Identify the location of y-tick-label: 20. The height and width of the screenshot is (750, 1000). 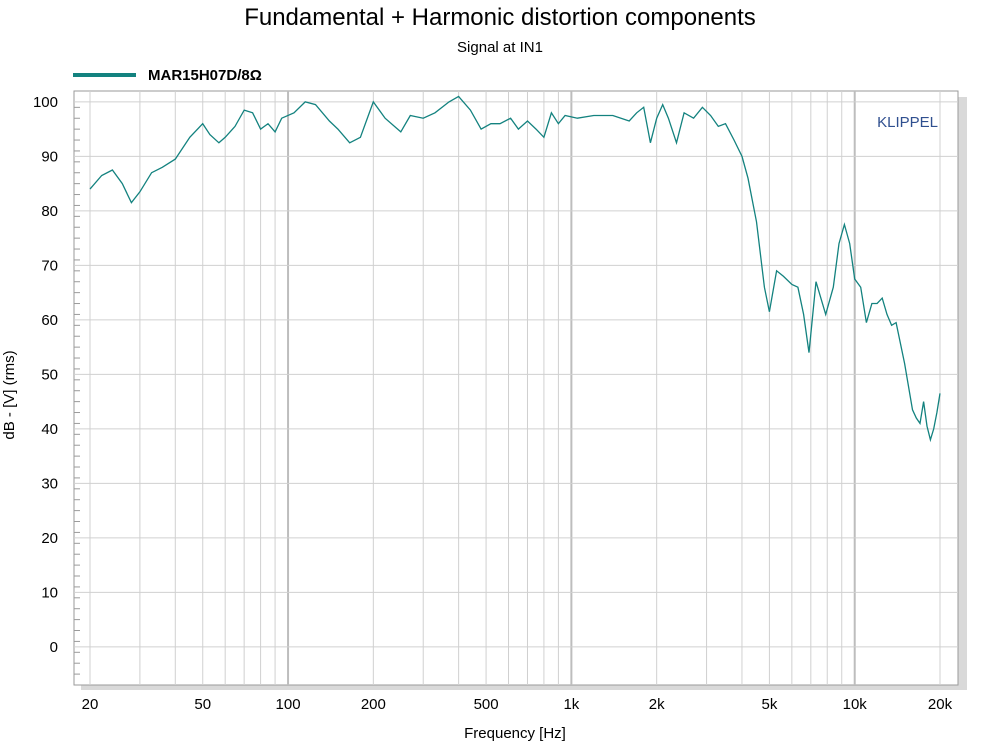
(49, 538).